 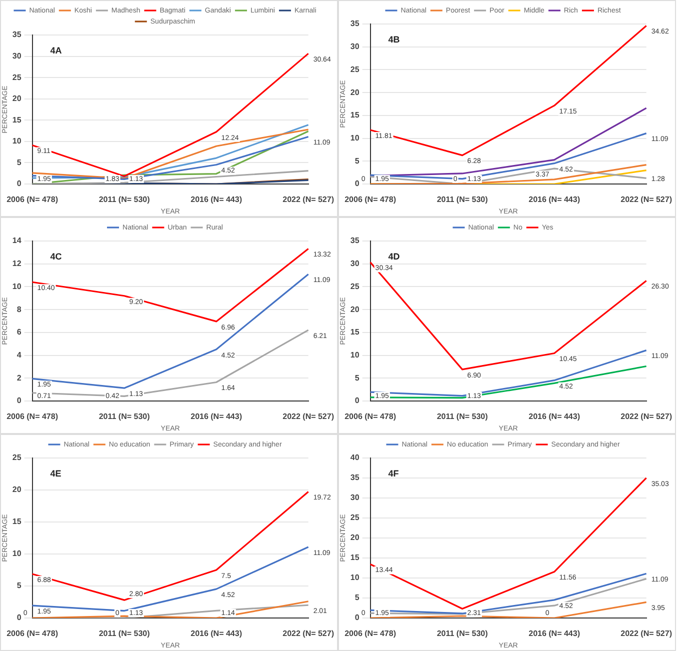 I want to click on y-tick-label: 2, so click(x=19, y=377).